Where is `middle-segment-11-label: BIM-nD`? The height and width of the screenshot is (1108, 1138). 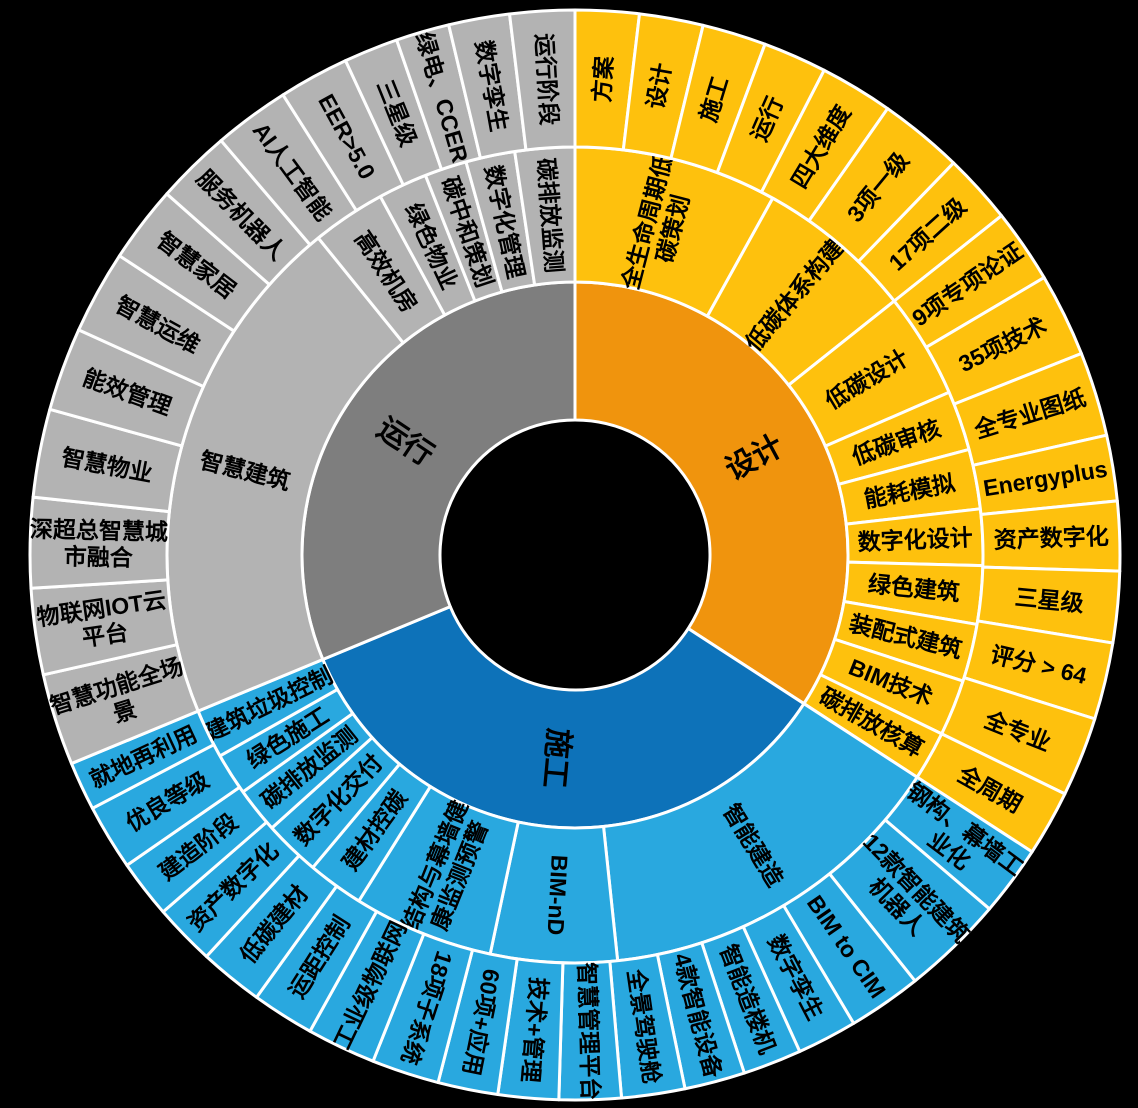 middle-segment-11-label: BIM-nD is located at coordinates (558, 895).